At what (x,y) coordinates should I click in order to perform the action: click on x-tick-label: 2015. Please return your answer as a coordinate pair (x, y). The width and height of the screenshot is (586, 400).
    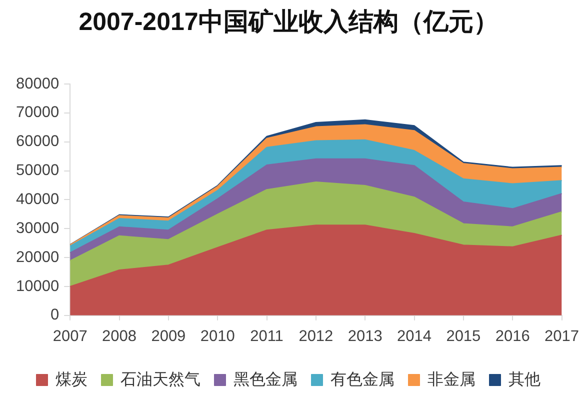
    Looking at the image, I should click on (463, 336).